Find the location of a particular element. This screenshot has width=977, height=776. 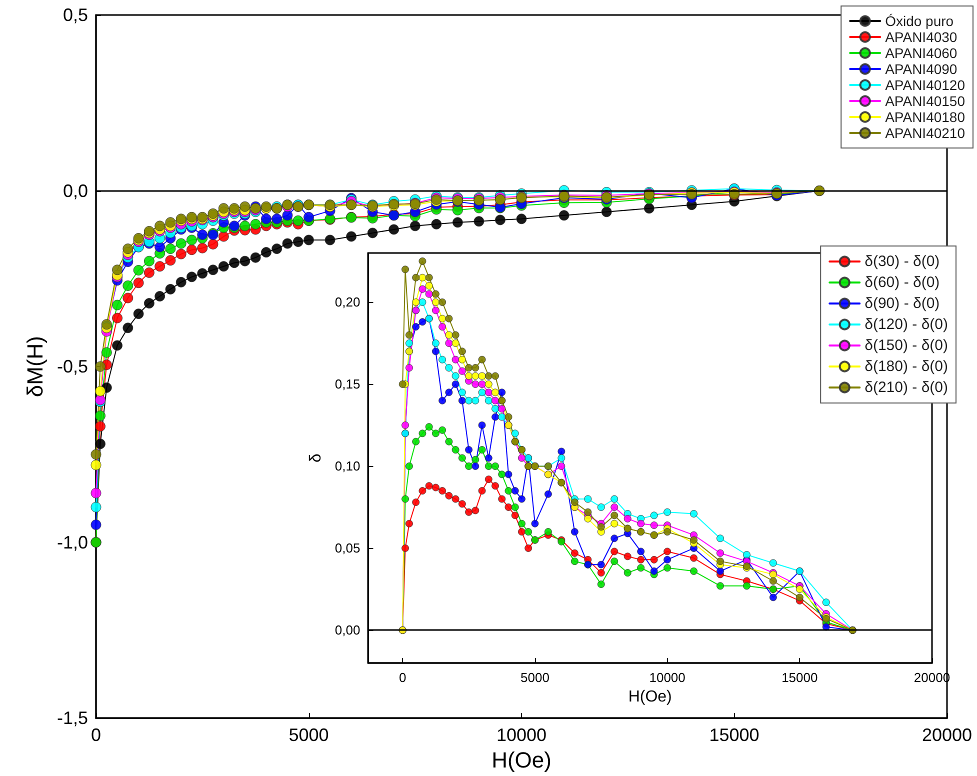

y-axis-title: δ is located at coordinates (316, 457).